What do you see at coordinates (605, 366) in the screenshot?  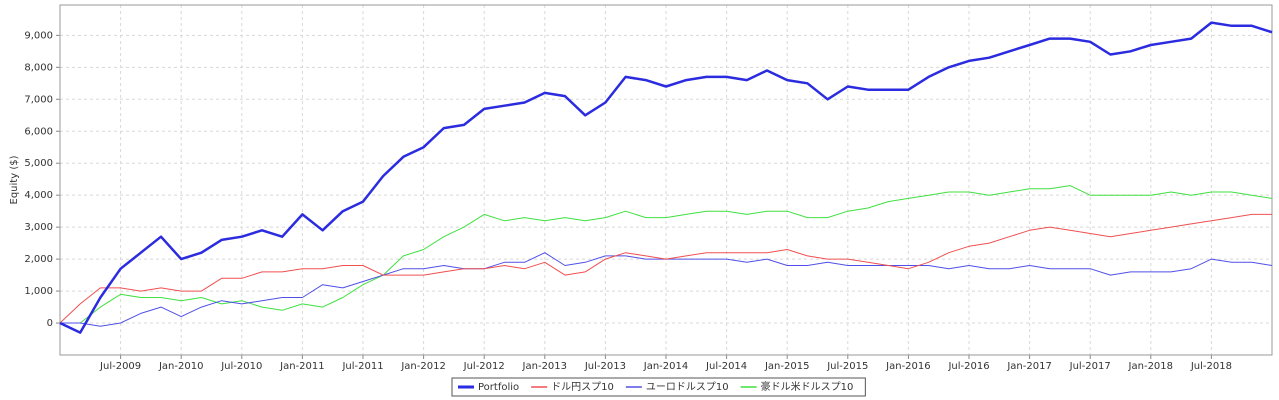 I see `x-tick-label: Jul-2013` at bounding box center [605, 366].